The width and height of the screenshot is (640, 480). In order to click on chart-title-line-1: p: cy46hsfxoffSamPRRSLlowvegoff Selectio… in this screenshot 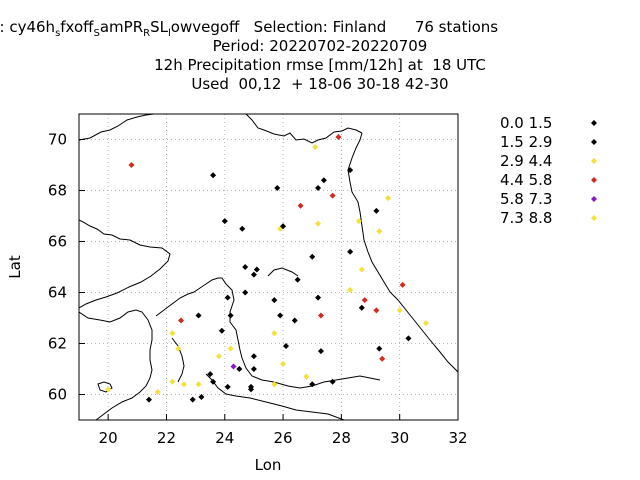, I will do `click(249, 28)`.